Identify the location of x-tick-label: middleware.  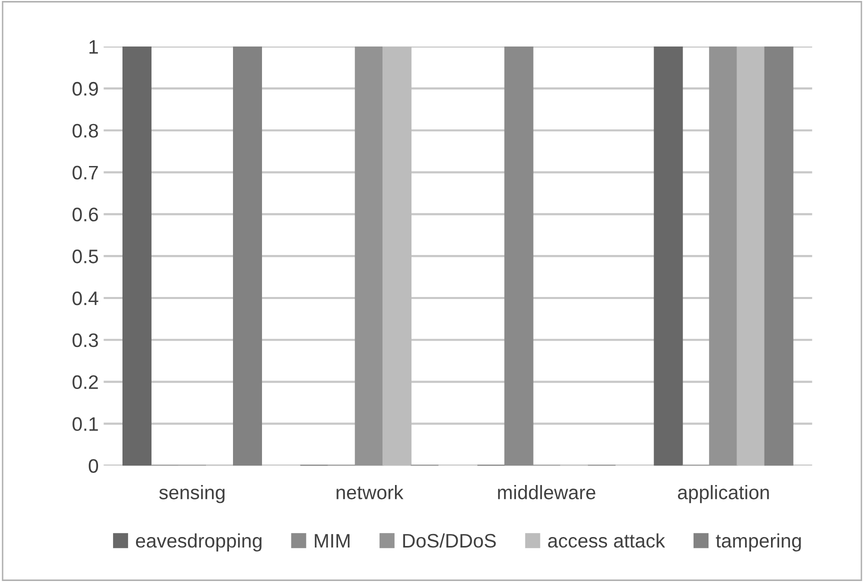
(547, 492).